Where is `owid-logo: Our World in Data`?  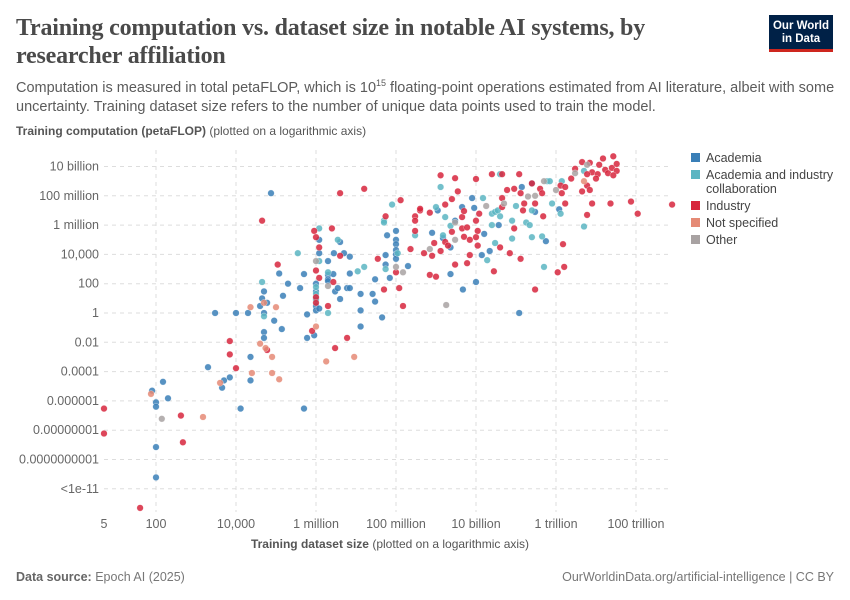
owid-logo: Our World in Data is located at coordinates (801, 33).